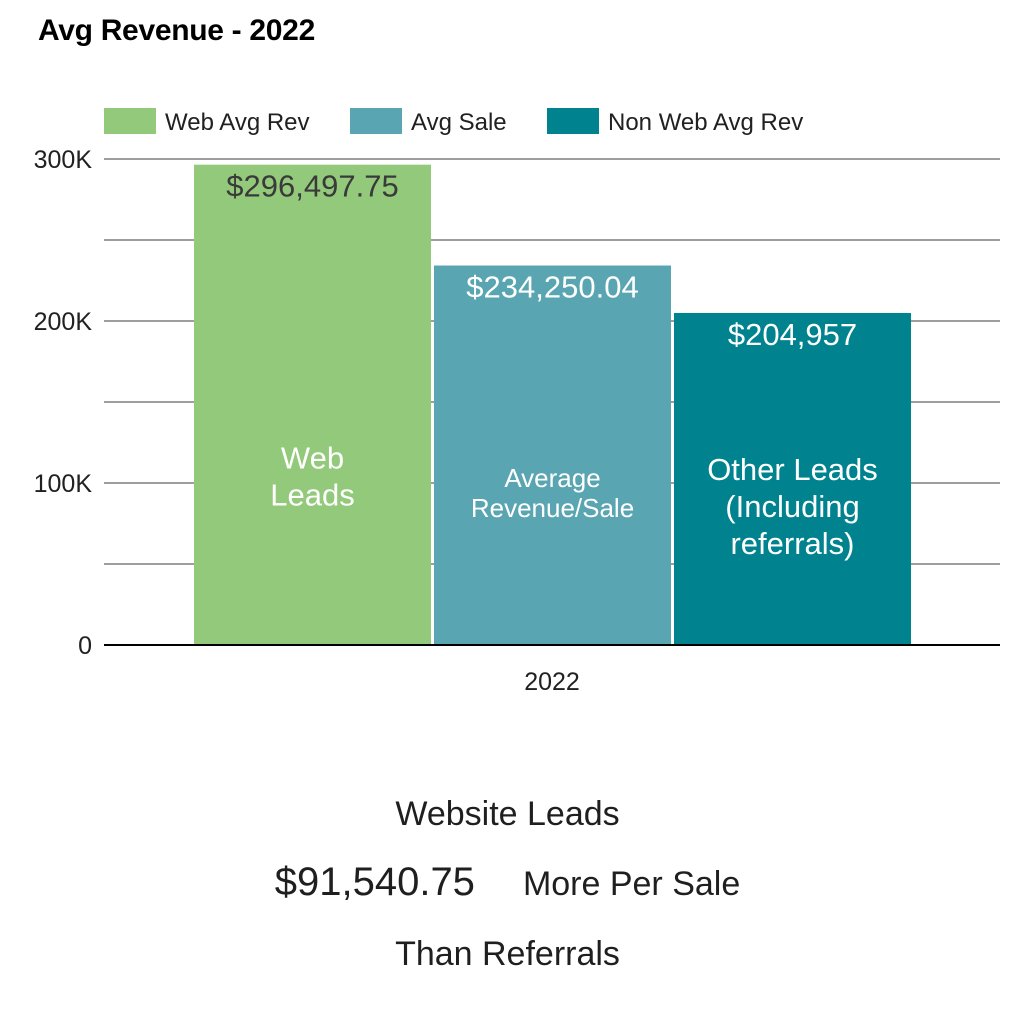  Describe the element at coordinates (792, 334) in the screenshot. I see `bar-value-label: $204,957` at that location.